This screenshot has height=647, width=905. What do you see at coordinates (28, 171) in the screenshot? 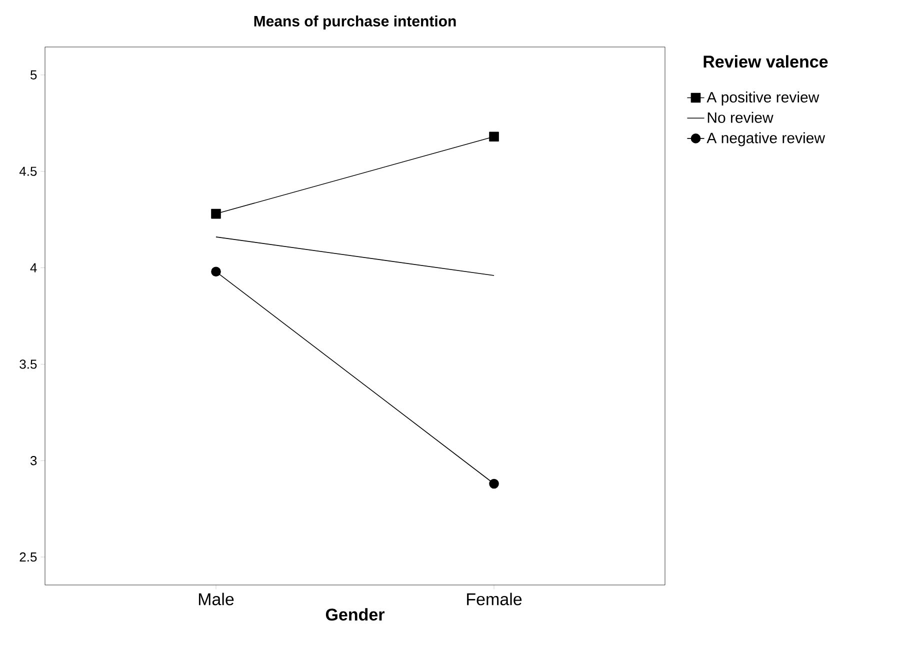
I see `y-tick-label: 4.5` at bounding box center [28, 171].